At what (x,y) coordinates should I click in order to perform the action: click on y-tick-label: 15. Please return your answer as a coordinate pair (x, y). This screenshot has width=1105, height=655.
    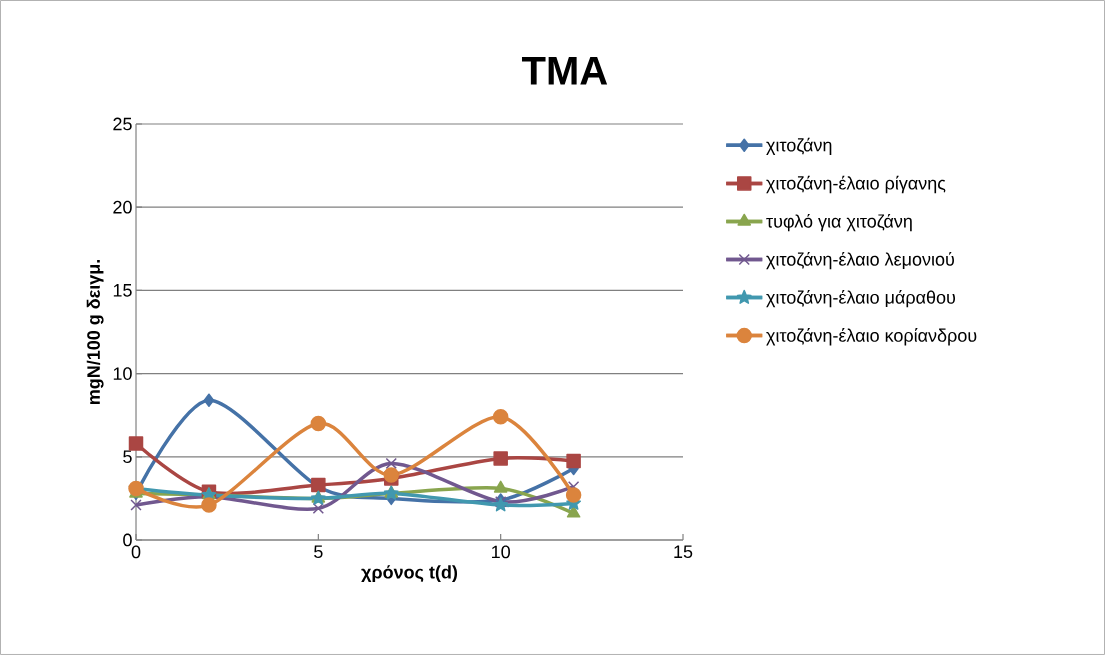
    Looking at the image, I should click on (122, 290).